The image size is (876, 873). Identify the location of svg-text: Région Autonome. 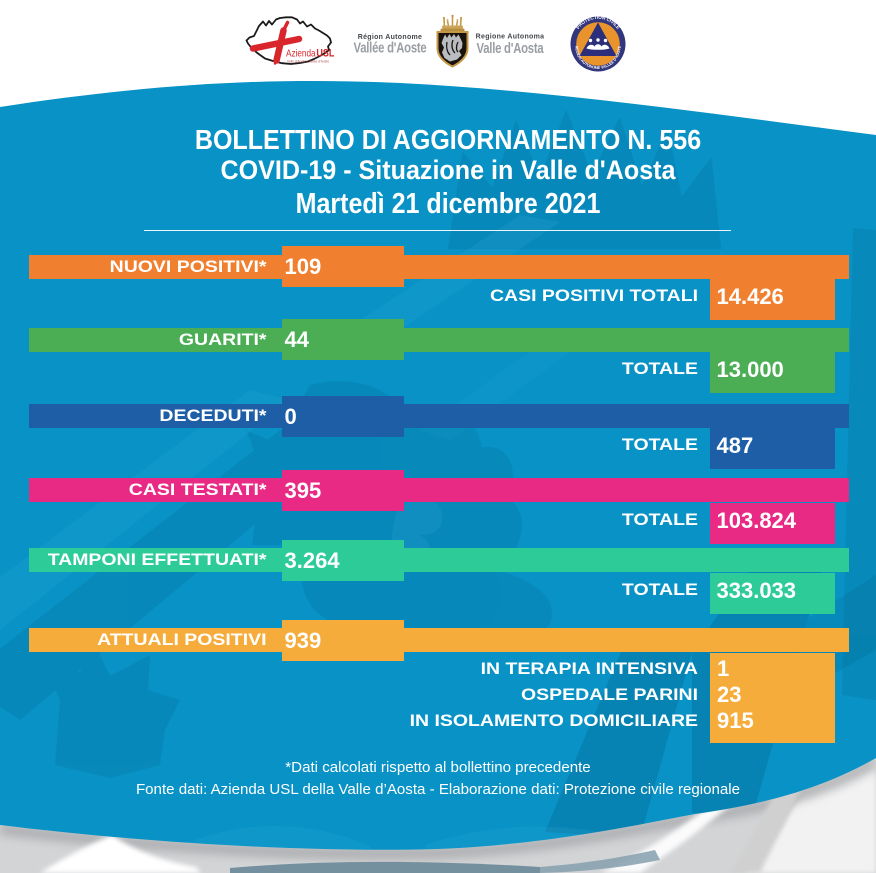
(390, 37).